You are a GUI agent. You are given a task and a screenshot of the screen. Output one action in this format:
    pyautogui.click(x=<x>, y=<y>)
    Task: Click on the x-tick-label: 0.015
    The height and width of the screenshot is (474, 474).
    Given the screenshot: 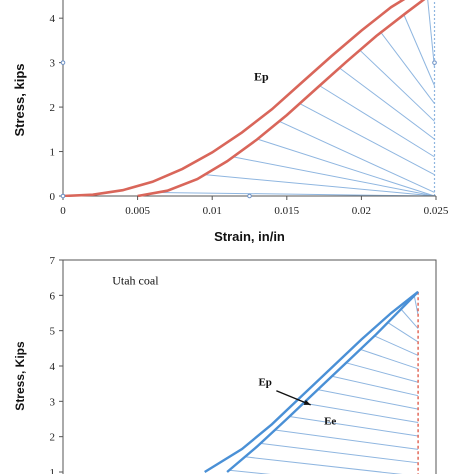 What is the action you would take?
    pyautogui.click(x=286, y=211)
    